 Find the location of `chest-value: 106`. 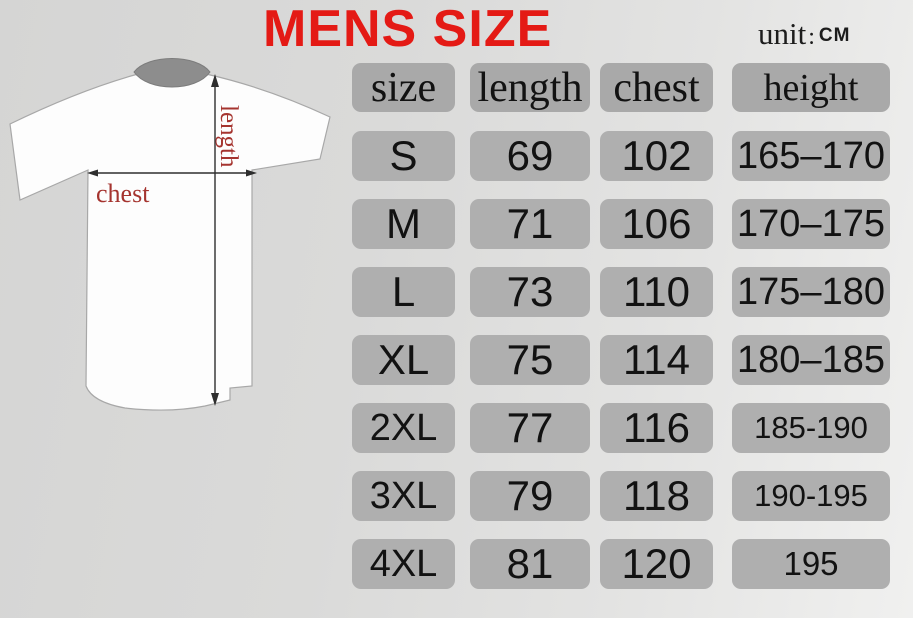

chest-value: 106 is located at coordinates (656, 224).